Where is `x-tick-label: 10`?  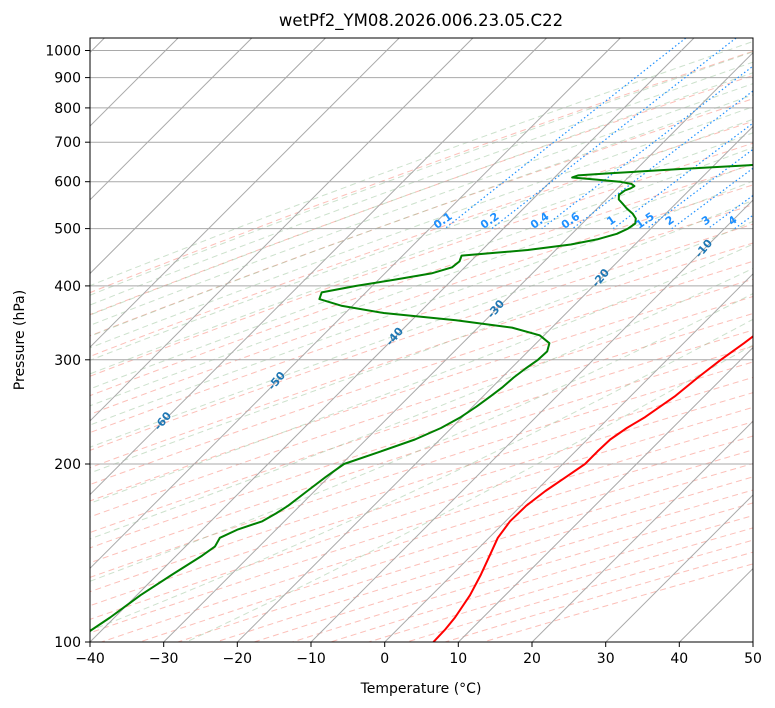
x-tick-label: 10 is located at coordinates (458, 659).